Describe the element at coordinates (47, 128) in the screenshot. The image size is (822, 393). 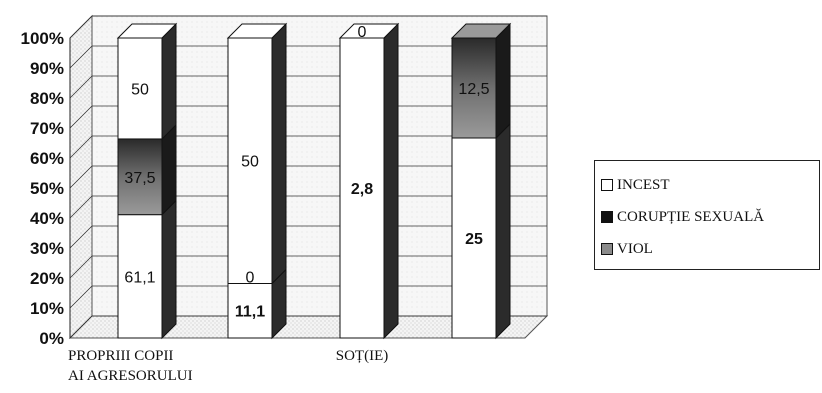
I see `y-tick-label: 70%` at that location.